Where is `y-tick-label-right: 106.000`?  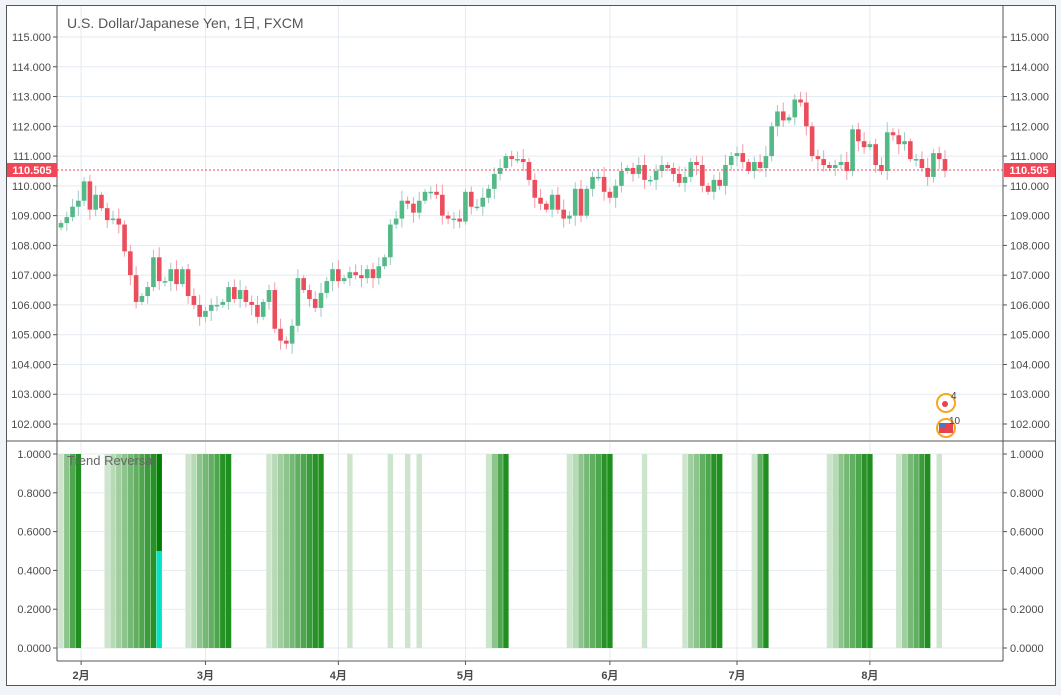
y-tick-label-right: 106.000 is located at coordinates (1030, 306).